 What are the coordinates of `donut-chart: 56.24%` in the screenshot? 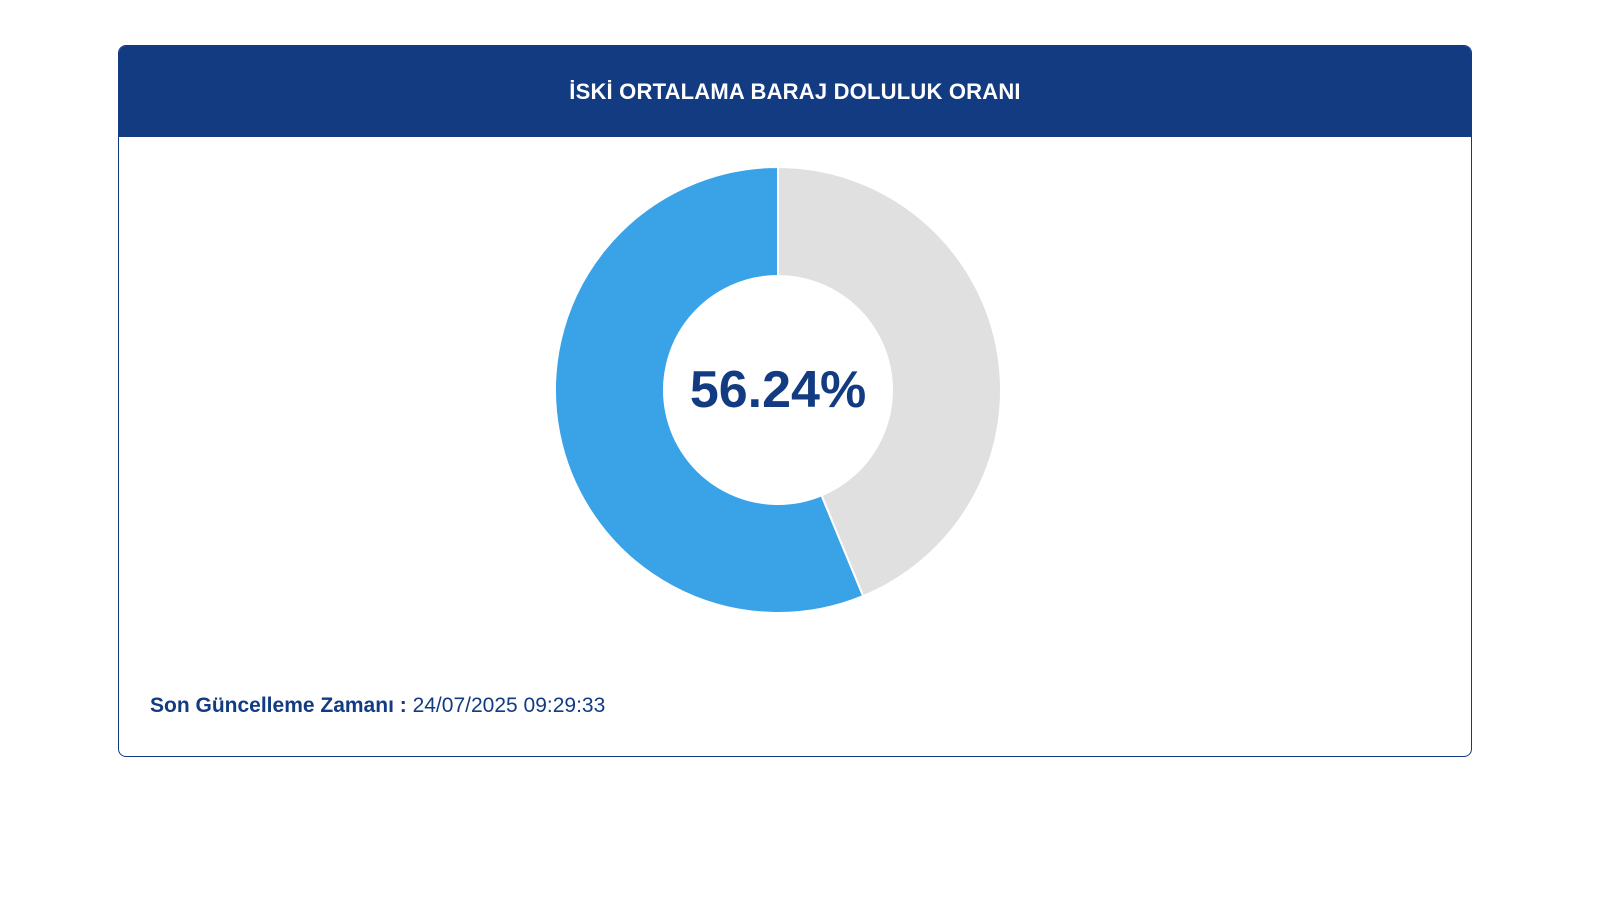 It's located at (778, 389).